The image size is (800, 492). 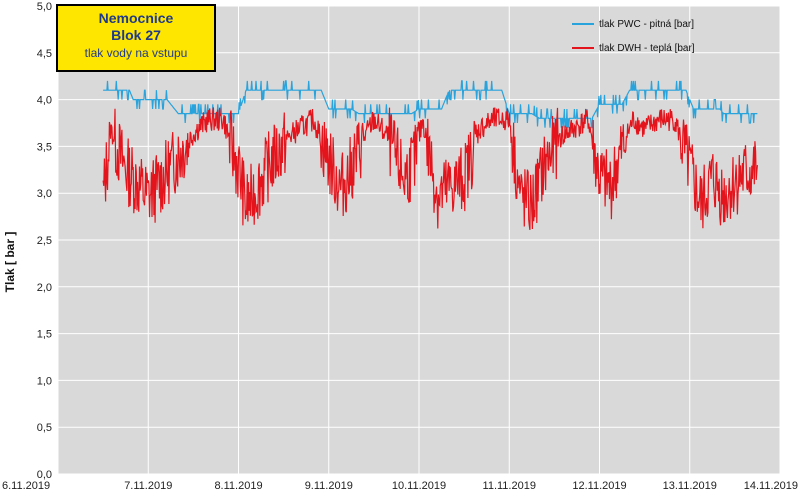 I want to click on chart-title-box: Nemocnice Blok 27 tlak vody na vstupu, so click(x=136, y=38).